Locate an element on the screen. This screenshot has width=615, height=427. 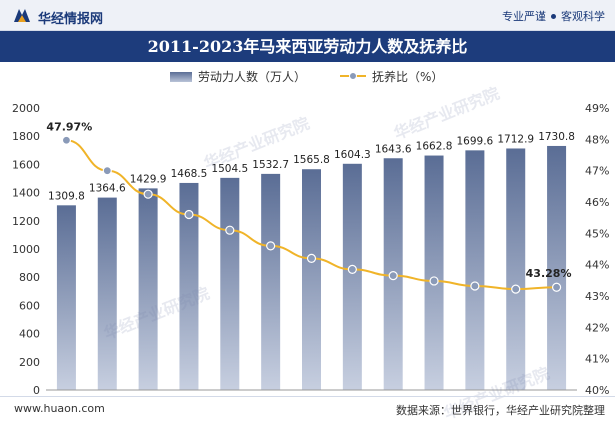
bar-value-label: 1712.9 is located at coordinates (515, 139).